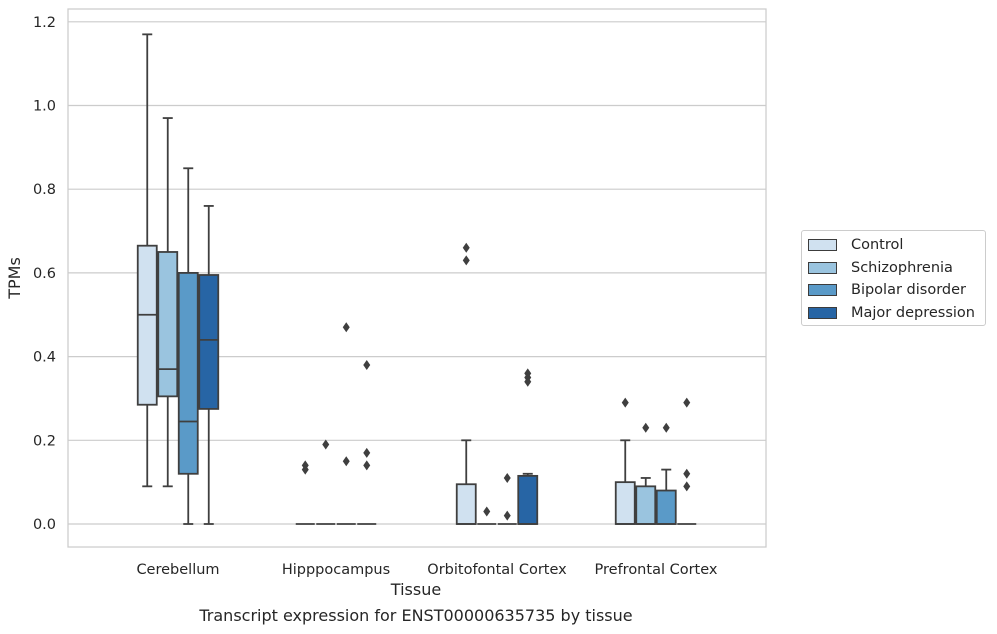 This screenshot has width=997, height=634. I want to click on legend-item-schizophrenia: Schizophrenia, so click(880, 268).